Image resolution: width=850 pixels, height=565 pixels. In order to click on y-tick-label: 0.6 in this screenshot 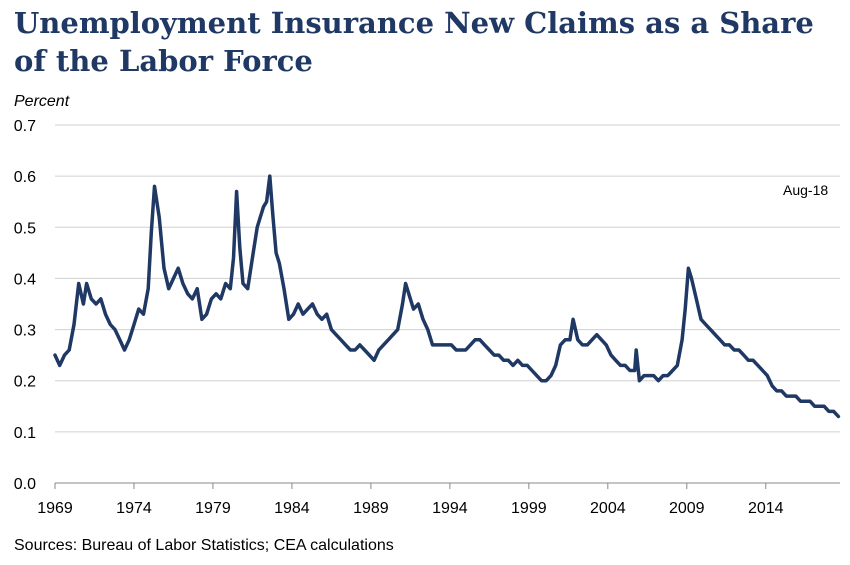, I will do `click(25, 177)`.